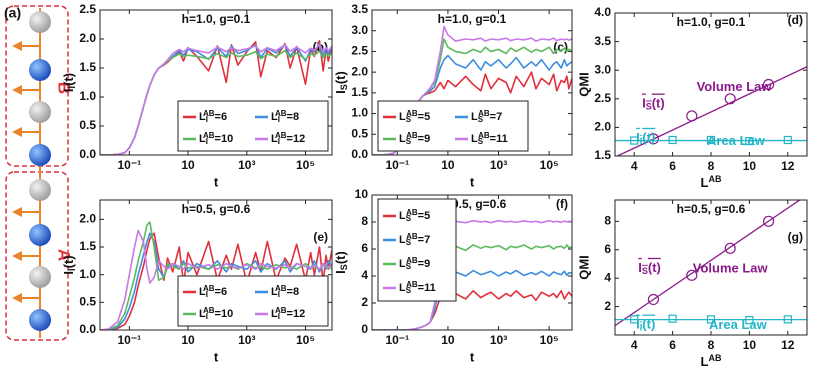  What do you see at coordinates (711, 209) in the screenshot?
I see `chart-title: h=0.5, g=0.6` at bounding box center [711, 209].